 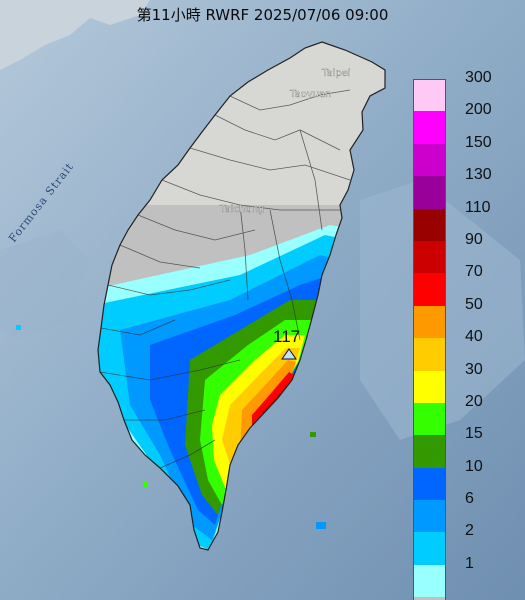 What do you see at coordinates (478, 207) in the screenshot?
I see `legend-label: 110` at bounding box center [478, 207].